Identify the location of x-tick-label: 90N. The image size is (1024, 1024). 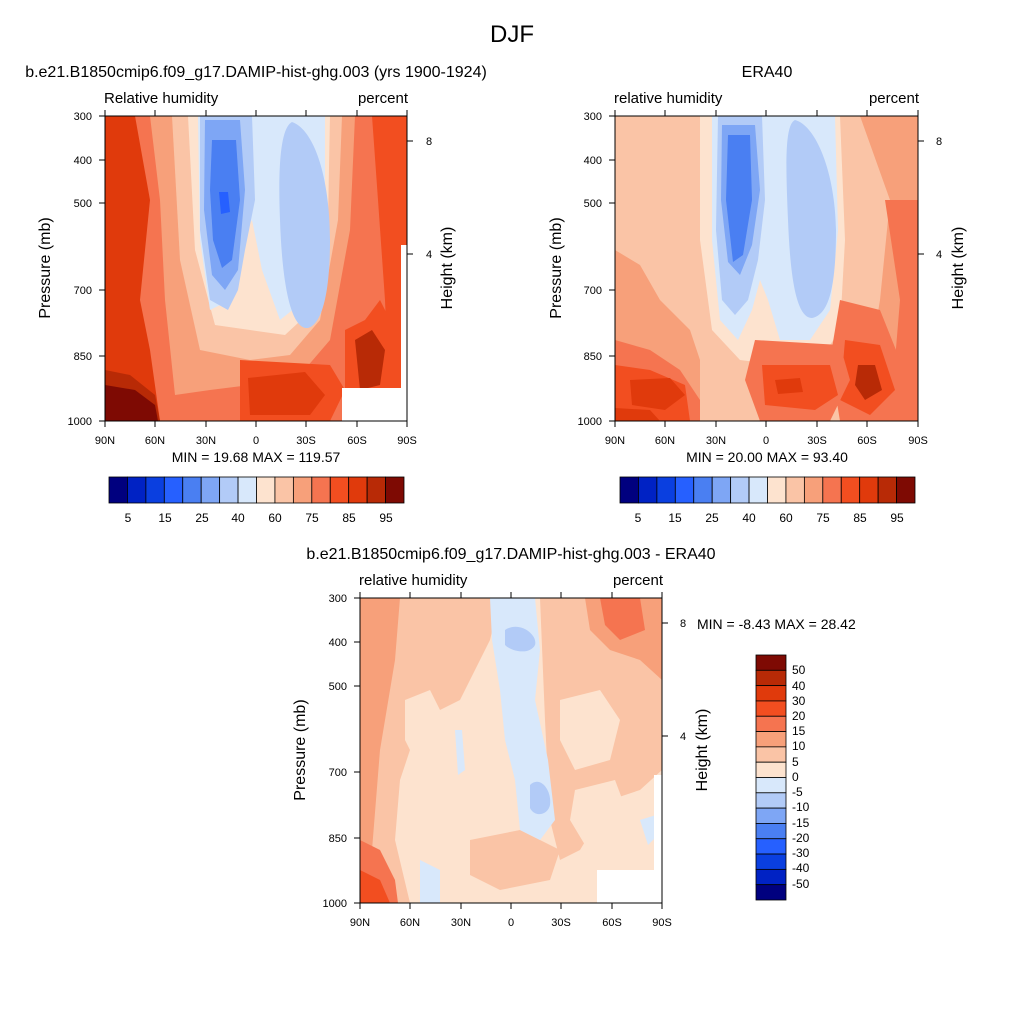
(105, 441).